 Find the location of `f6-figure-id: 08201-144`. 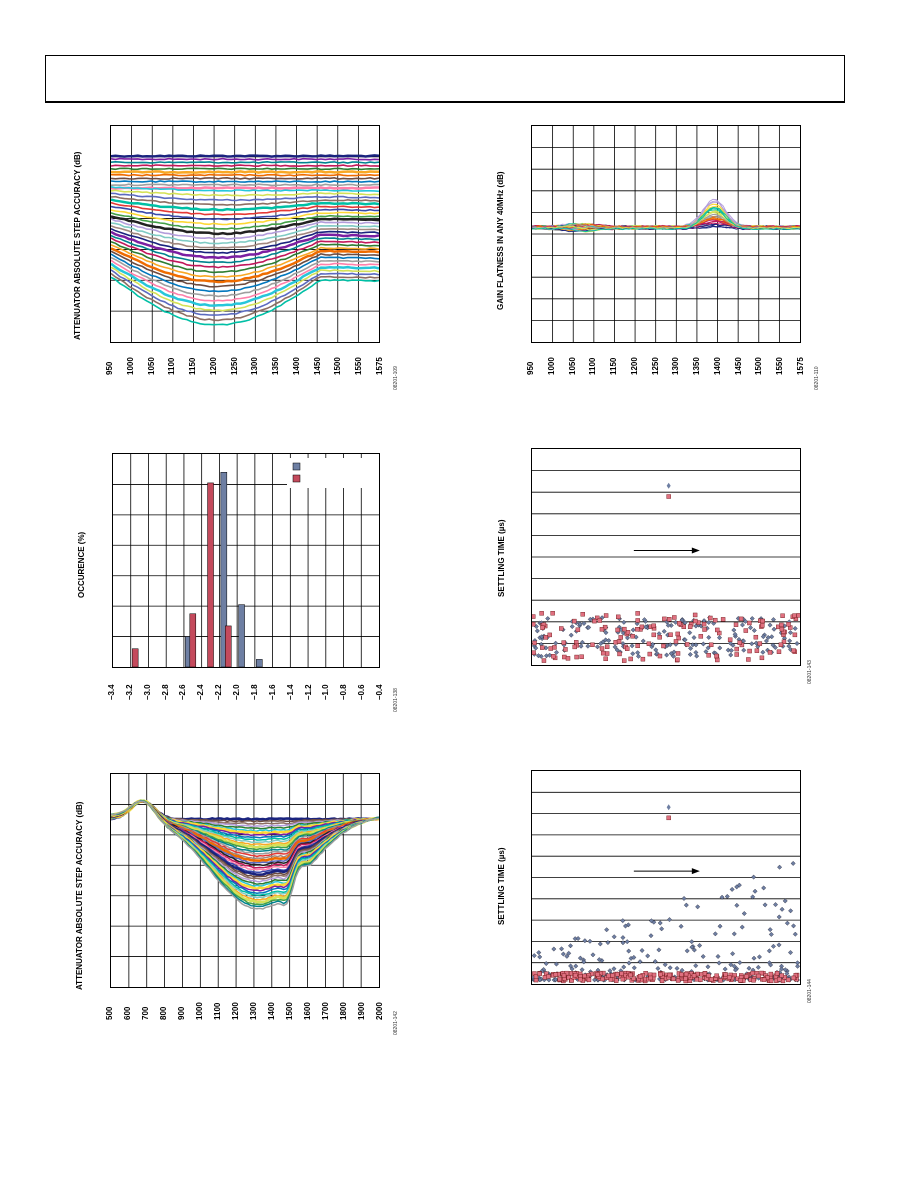

f6-figure-id: 08201-144 is located at coordinates (810, 991).